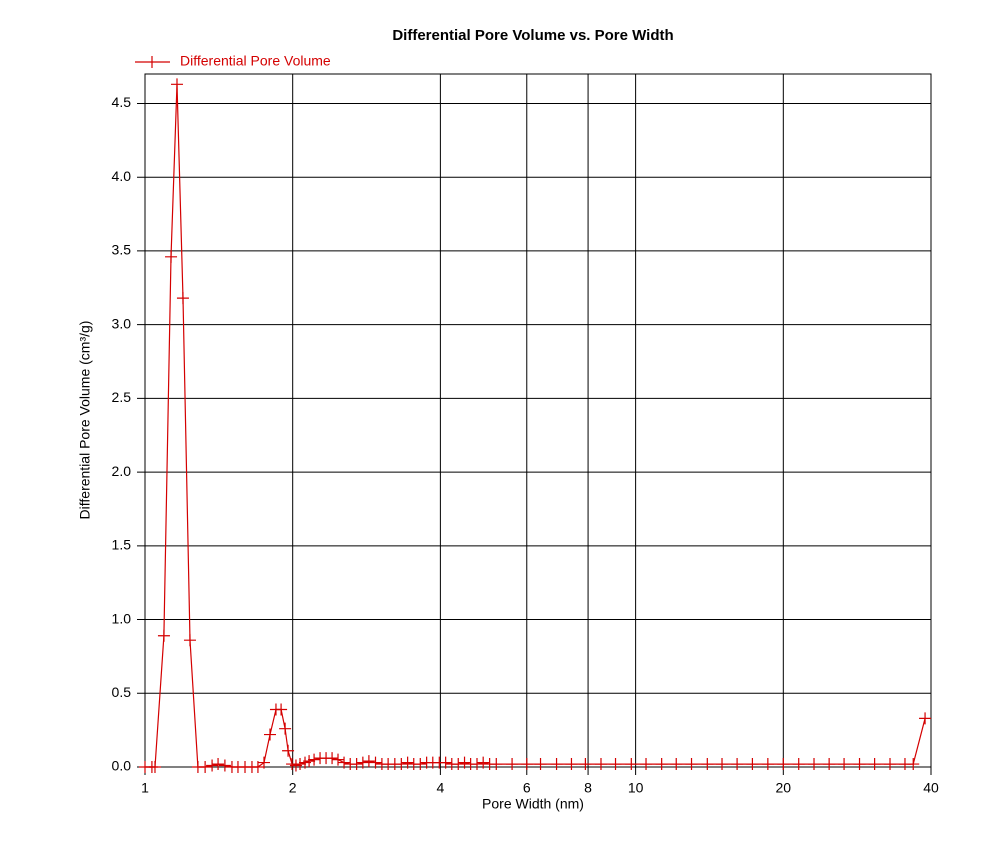 The height and width of the screenshot is (847, 983). I want to click on y-tick-label: 4.0, so click(122, 176).